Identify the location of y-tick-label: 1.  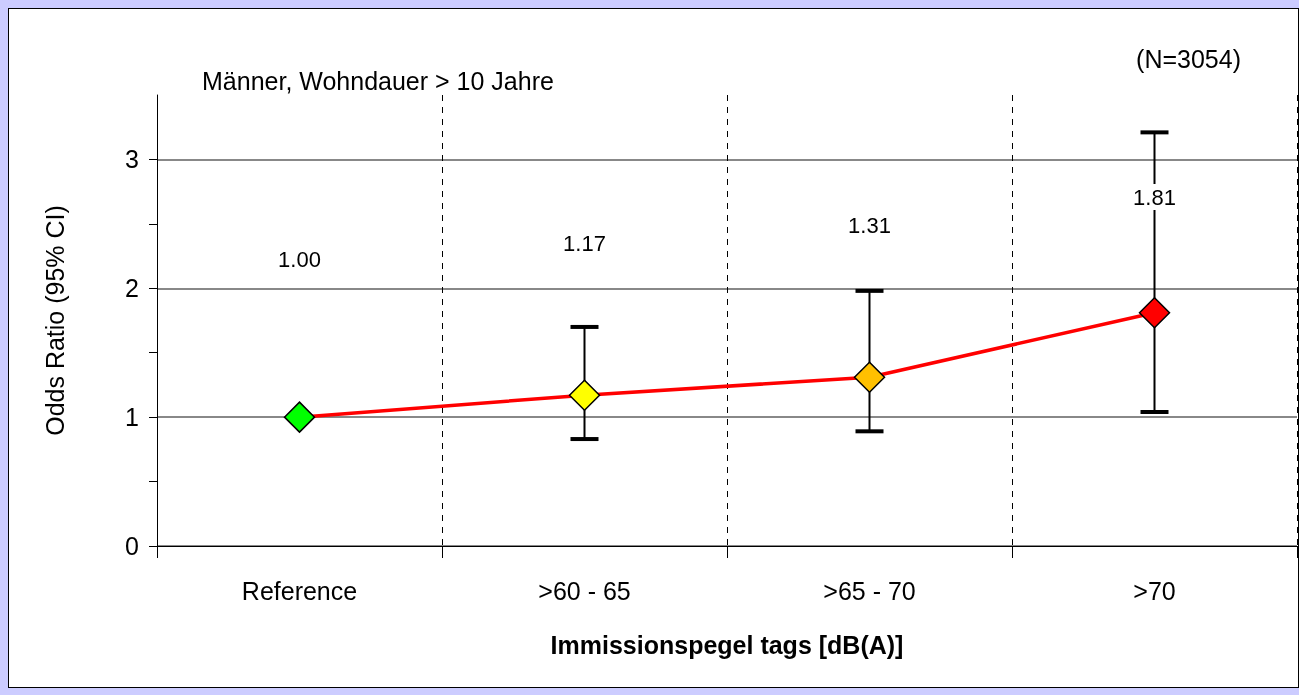
(132, 417).